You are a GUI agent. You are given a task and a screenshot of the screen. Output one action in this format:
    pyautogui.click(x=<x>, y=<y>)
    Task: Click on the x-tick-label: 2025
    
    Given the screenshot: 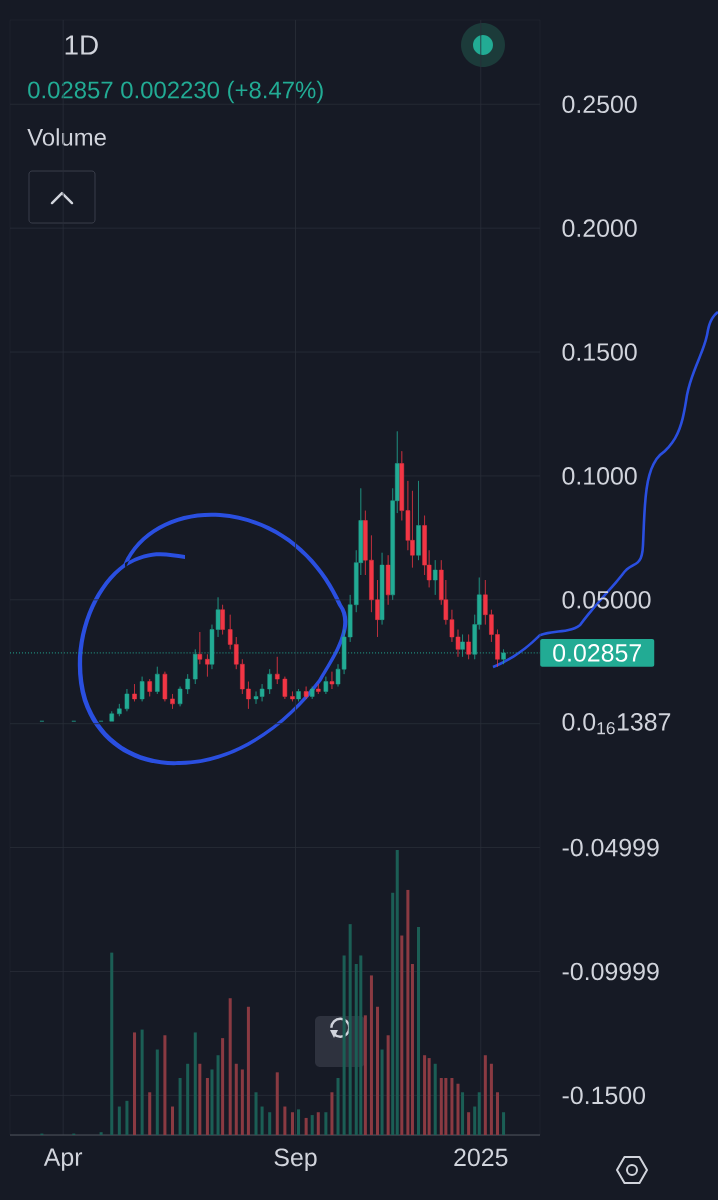 What is the action you would take?
    pyautogui.click(x=481, y=1157)
    